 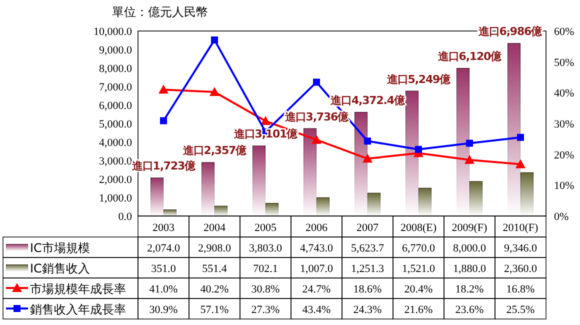 What do you see at coordinates (113, 32) in the screenshot?
I see `y-tick-label: 10,000.0` at bounding box center [113, 32].